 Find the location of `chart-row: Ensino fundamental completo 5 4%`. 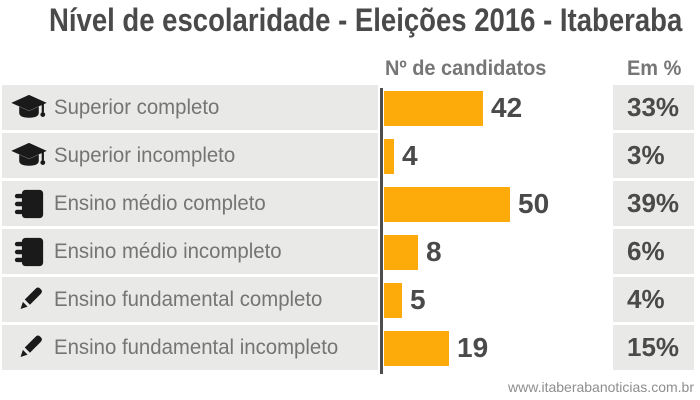

chart-row: Ensino fundamental completo 5 4% is located at coordinates (350, 299).